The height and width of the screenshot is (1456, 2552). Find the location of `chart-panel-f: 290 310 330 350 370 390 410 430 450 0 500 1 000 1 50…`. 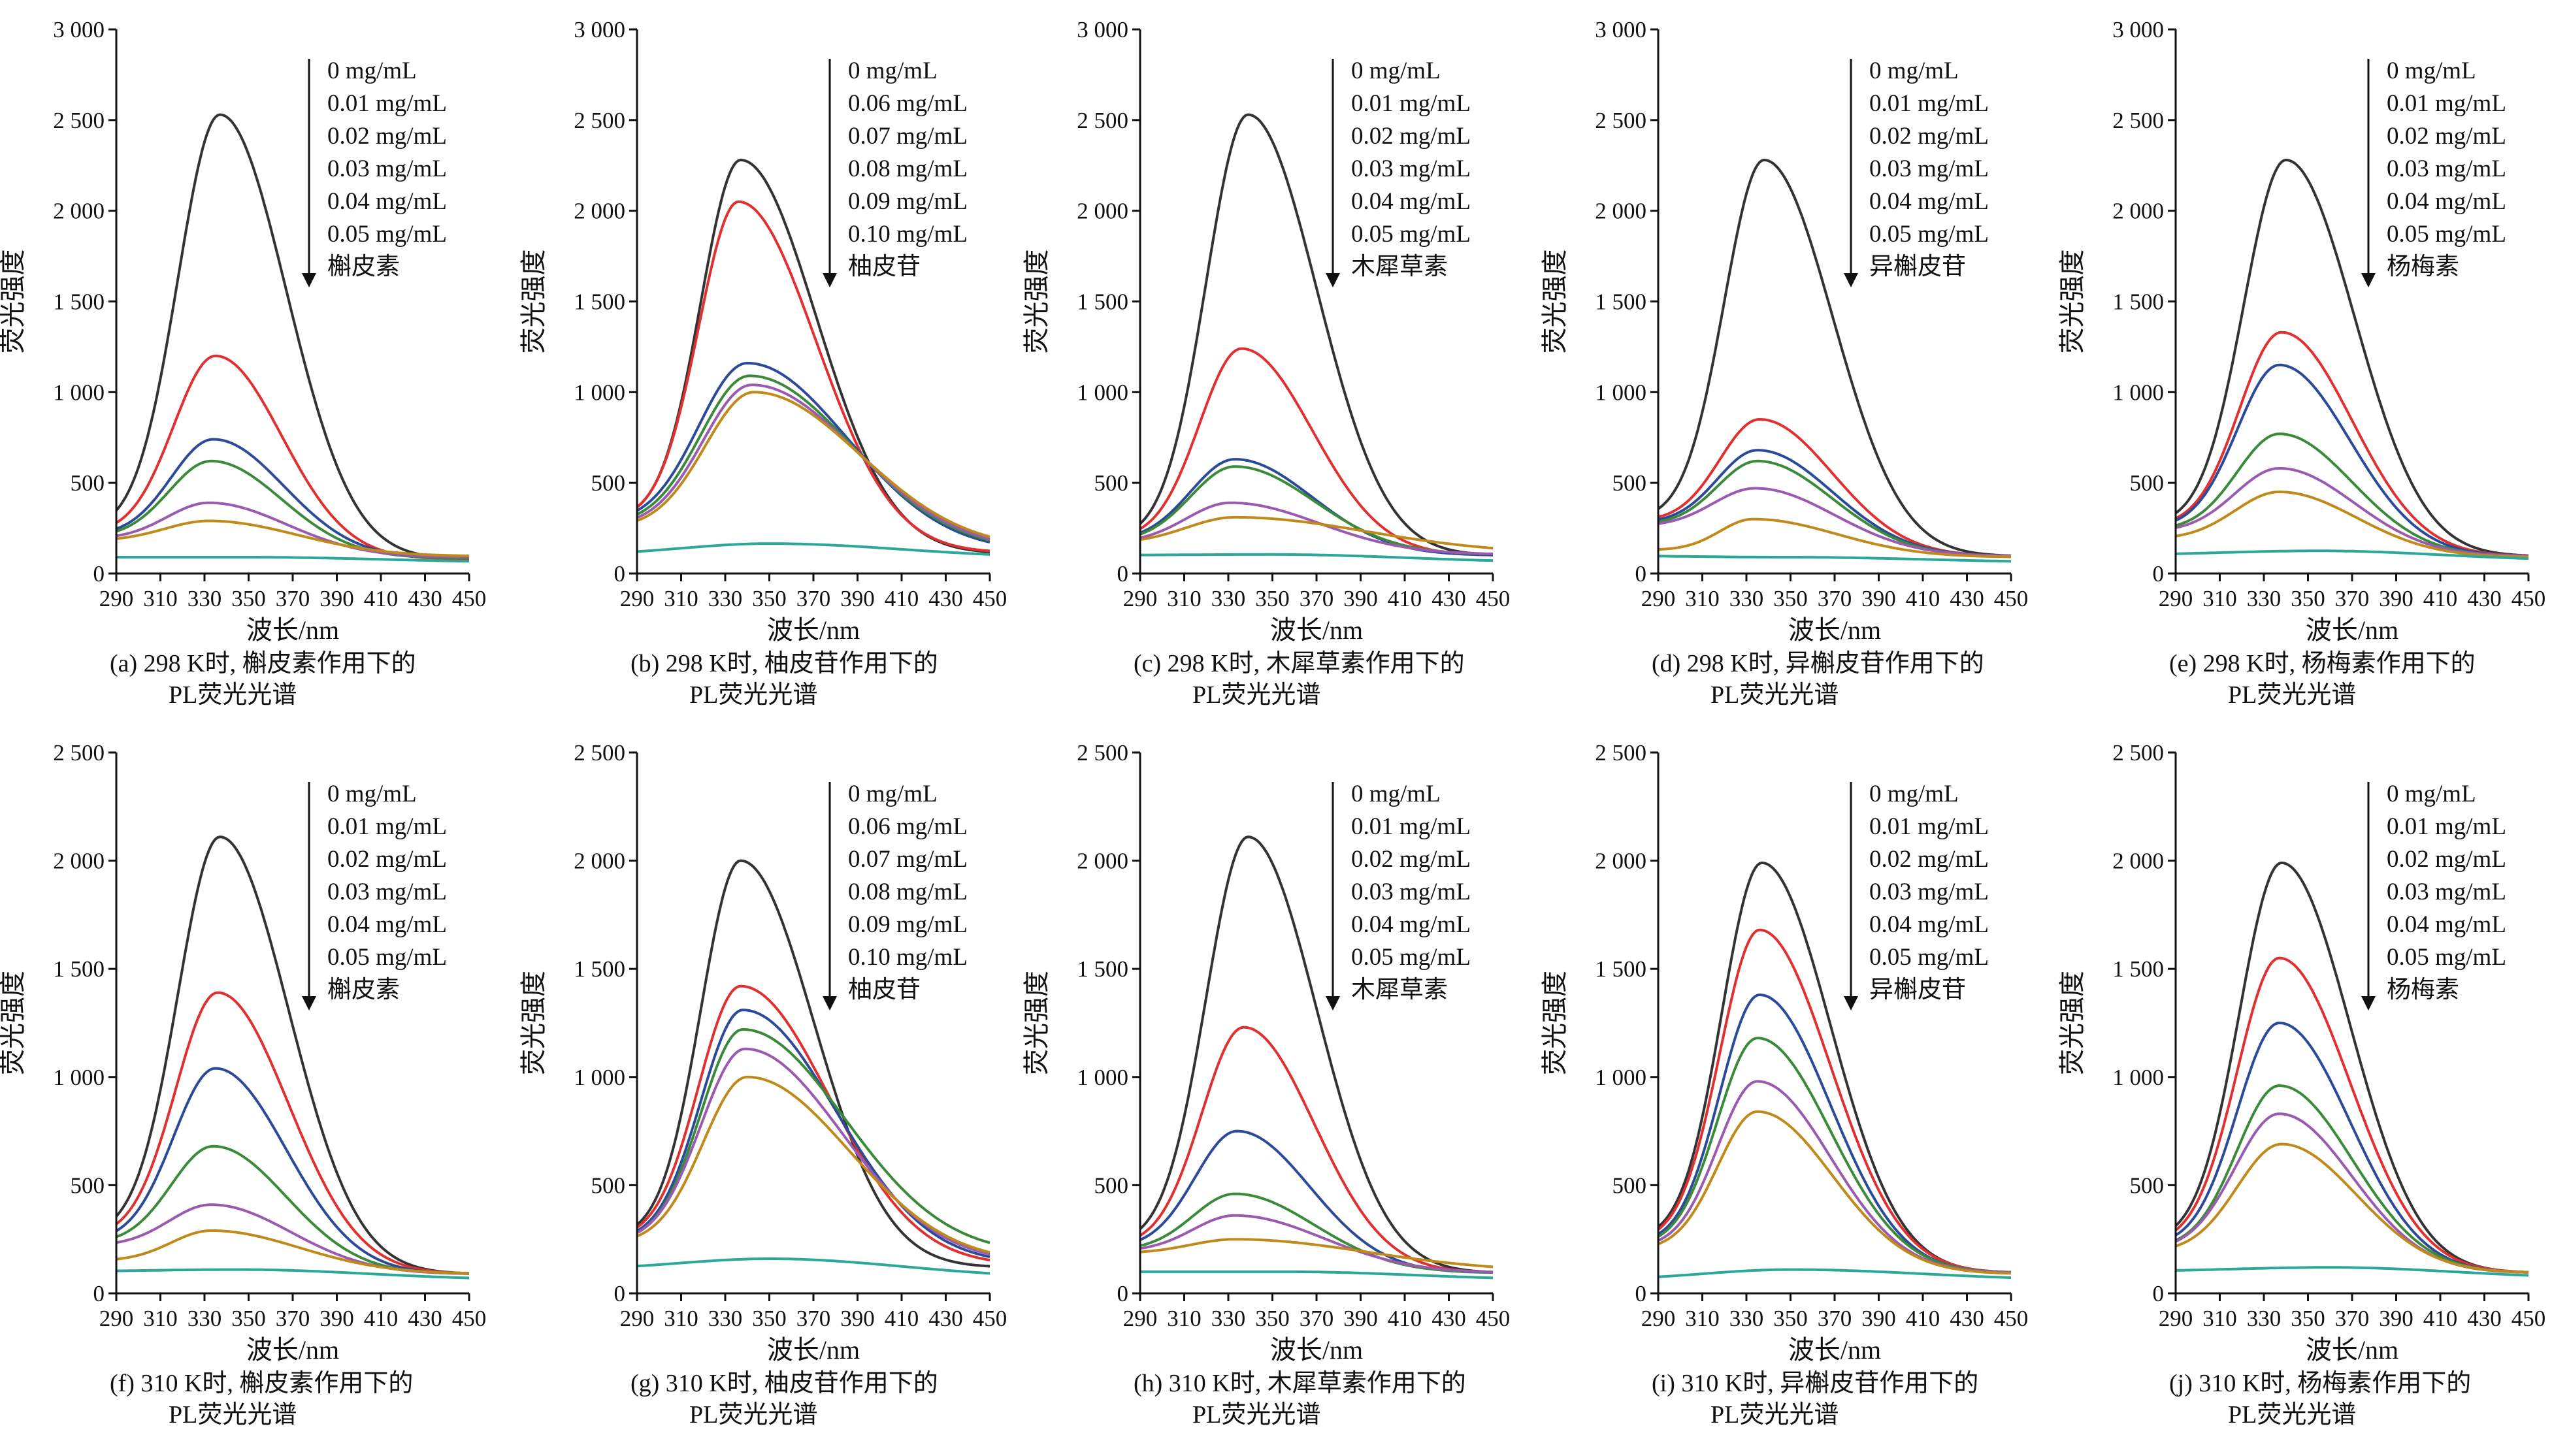

chart-panel-f: 290 310 330 350 370 390 410 430 450 0 500 1 000 1 50… is located at coordinates (243, 1084).